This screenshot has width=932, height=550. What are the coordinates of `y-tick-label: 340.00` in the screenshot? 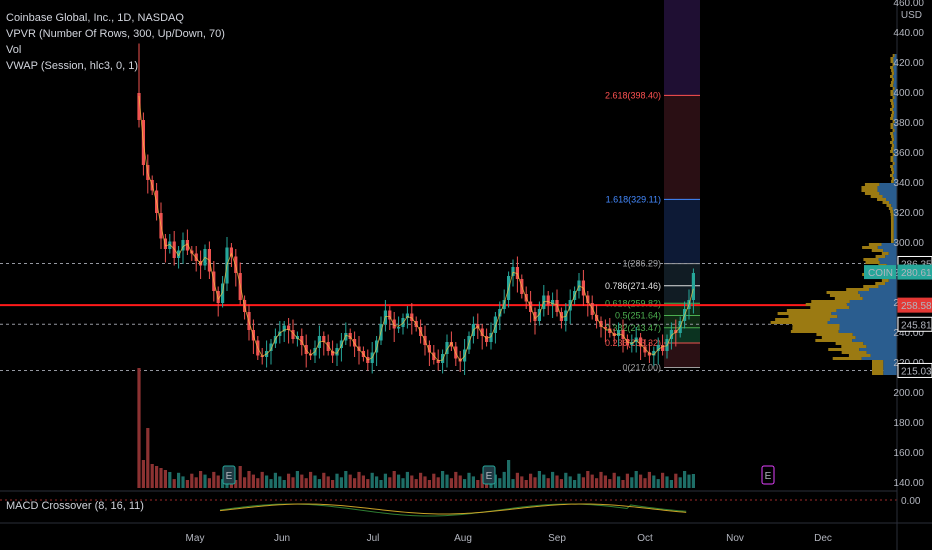 It's located at (908, 183).